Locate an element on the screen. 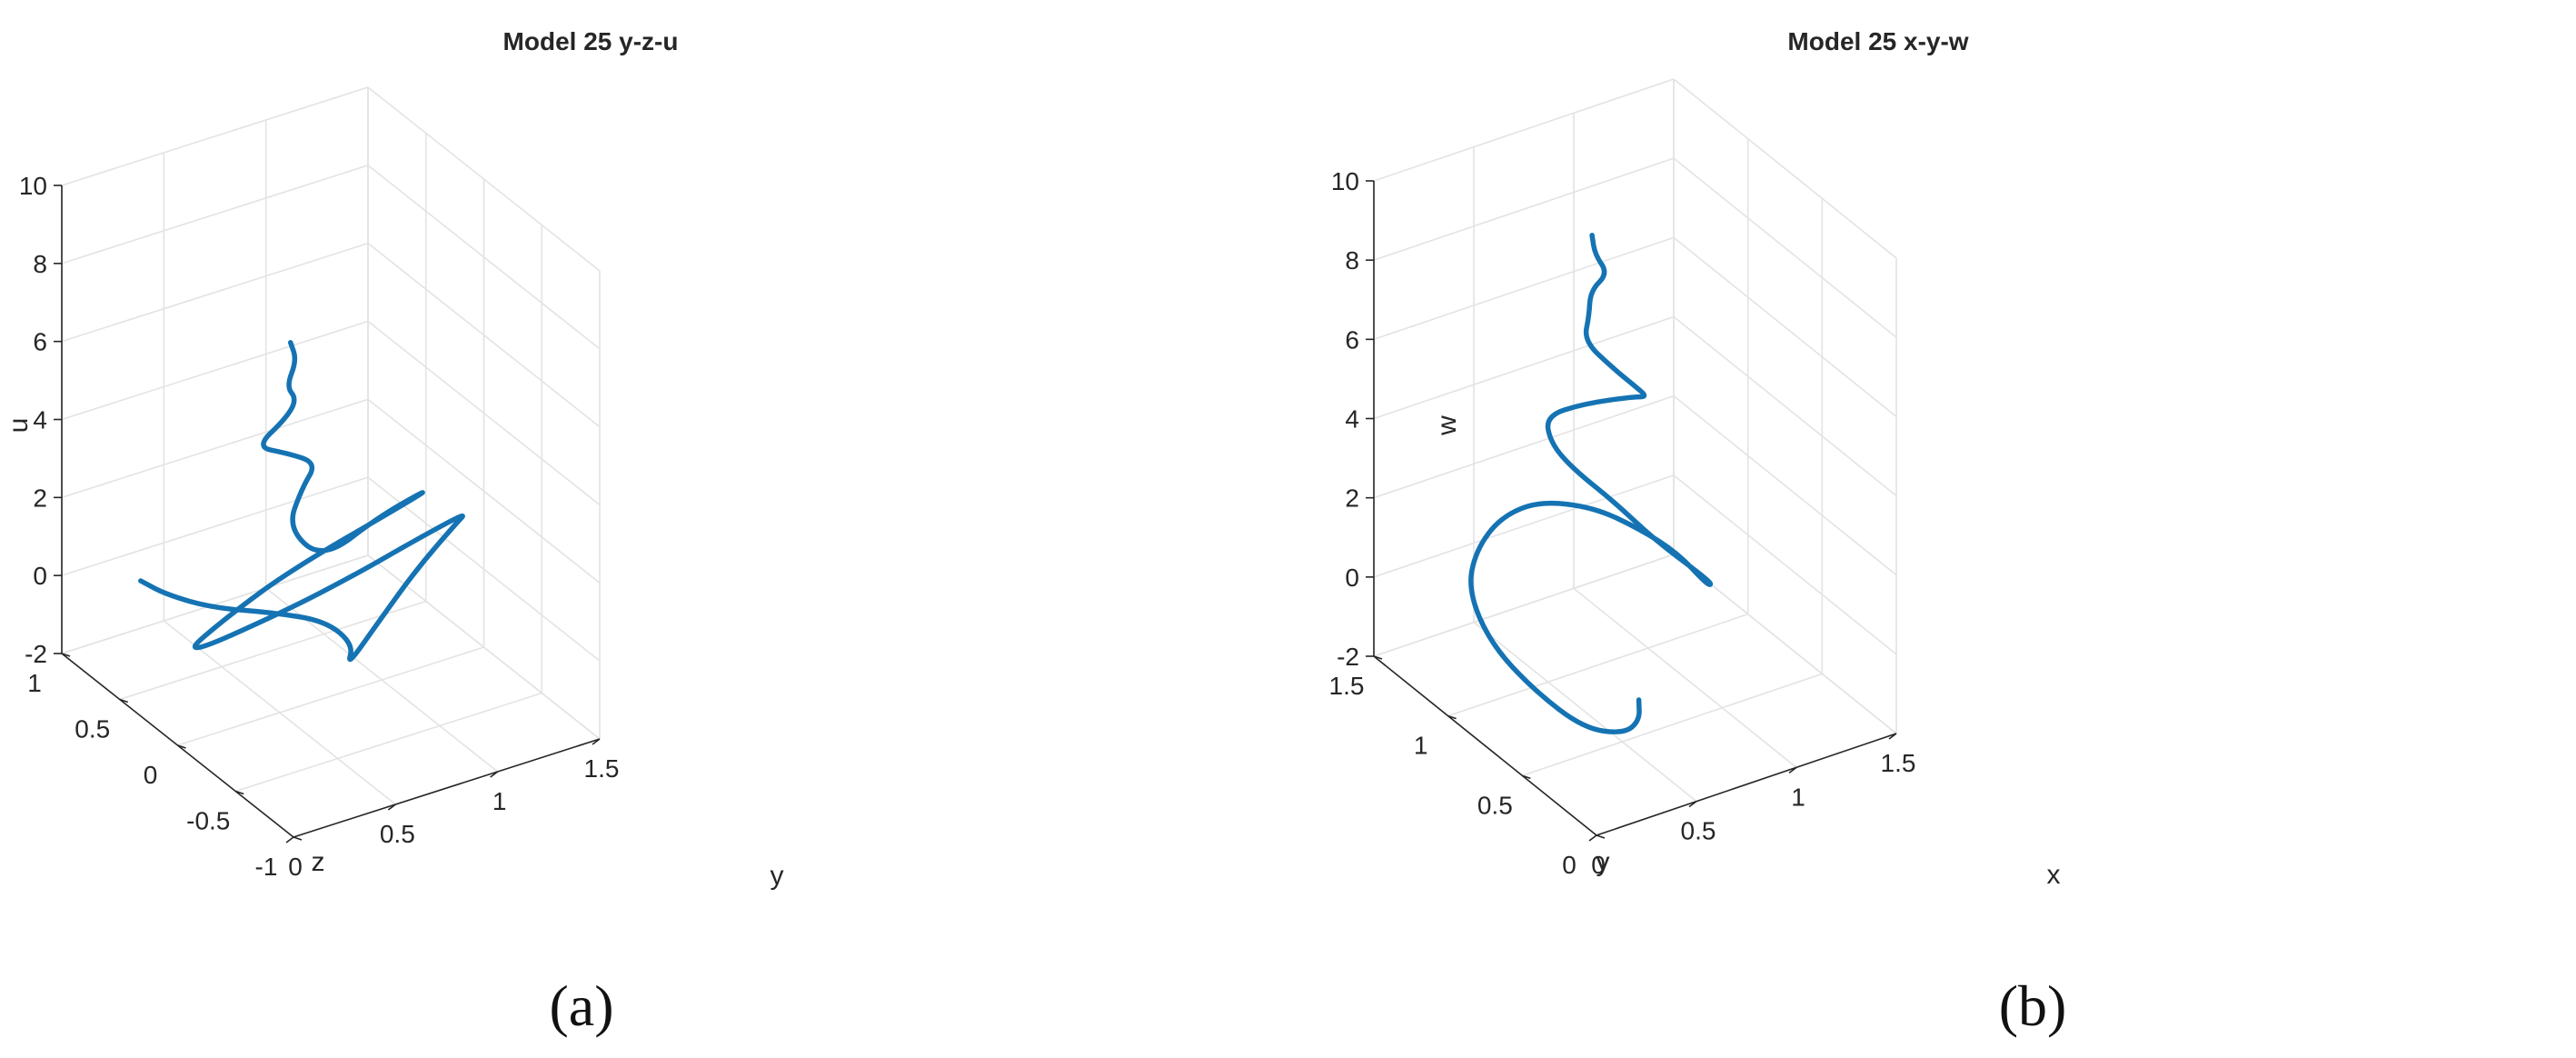 Image resolution: width=2576 pixels, height=1058 pixels. plot-a-y-axis-label: z is located at coordinates (319, 862).